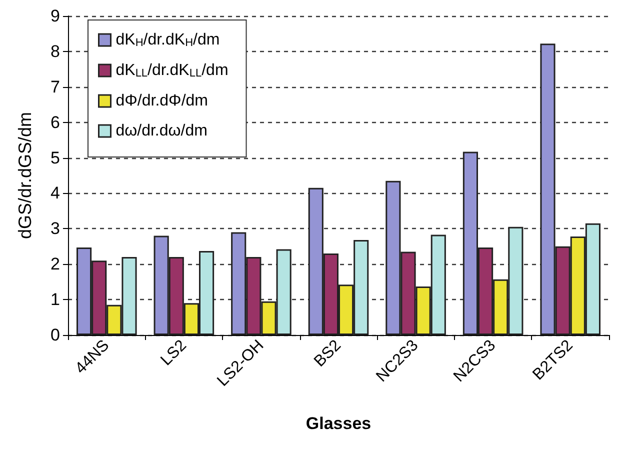 The image size is (623, 450). What do you see at coordinates (55, 193) in the screenshot?
I see `y-tick-label: 4` at bounding box center [55, 193].